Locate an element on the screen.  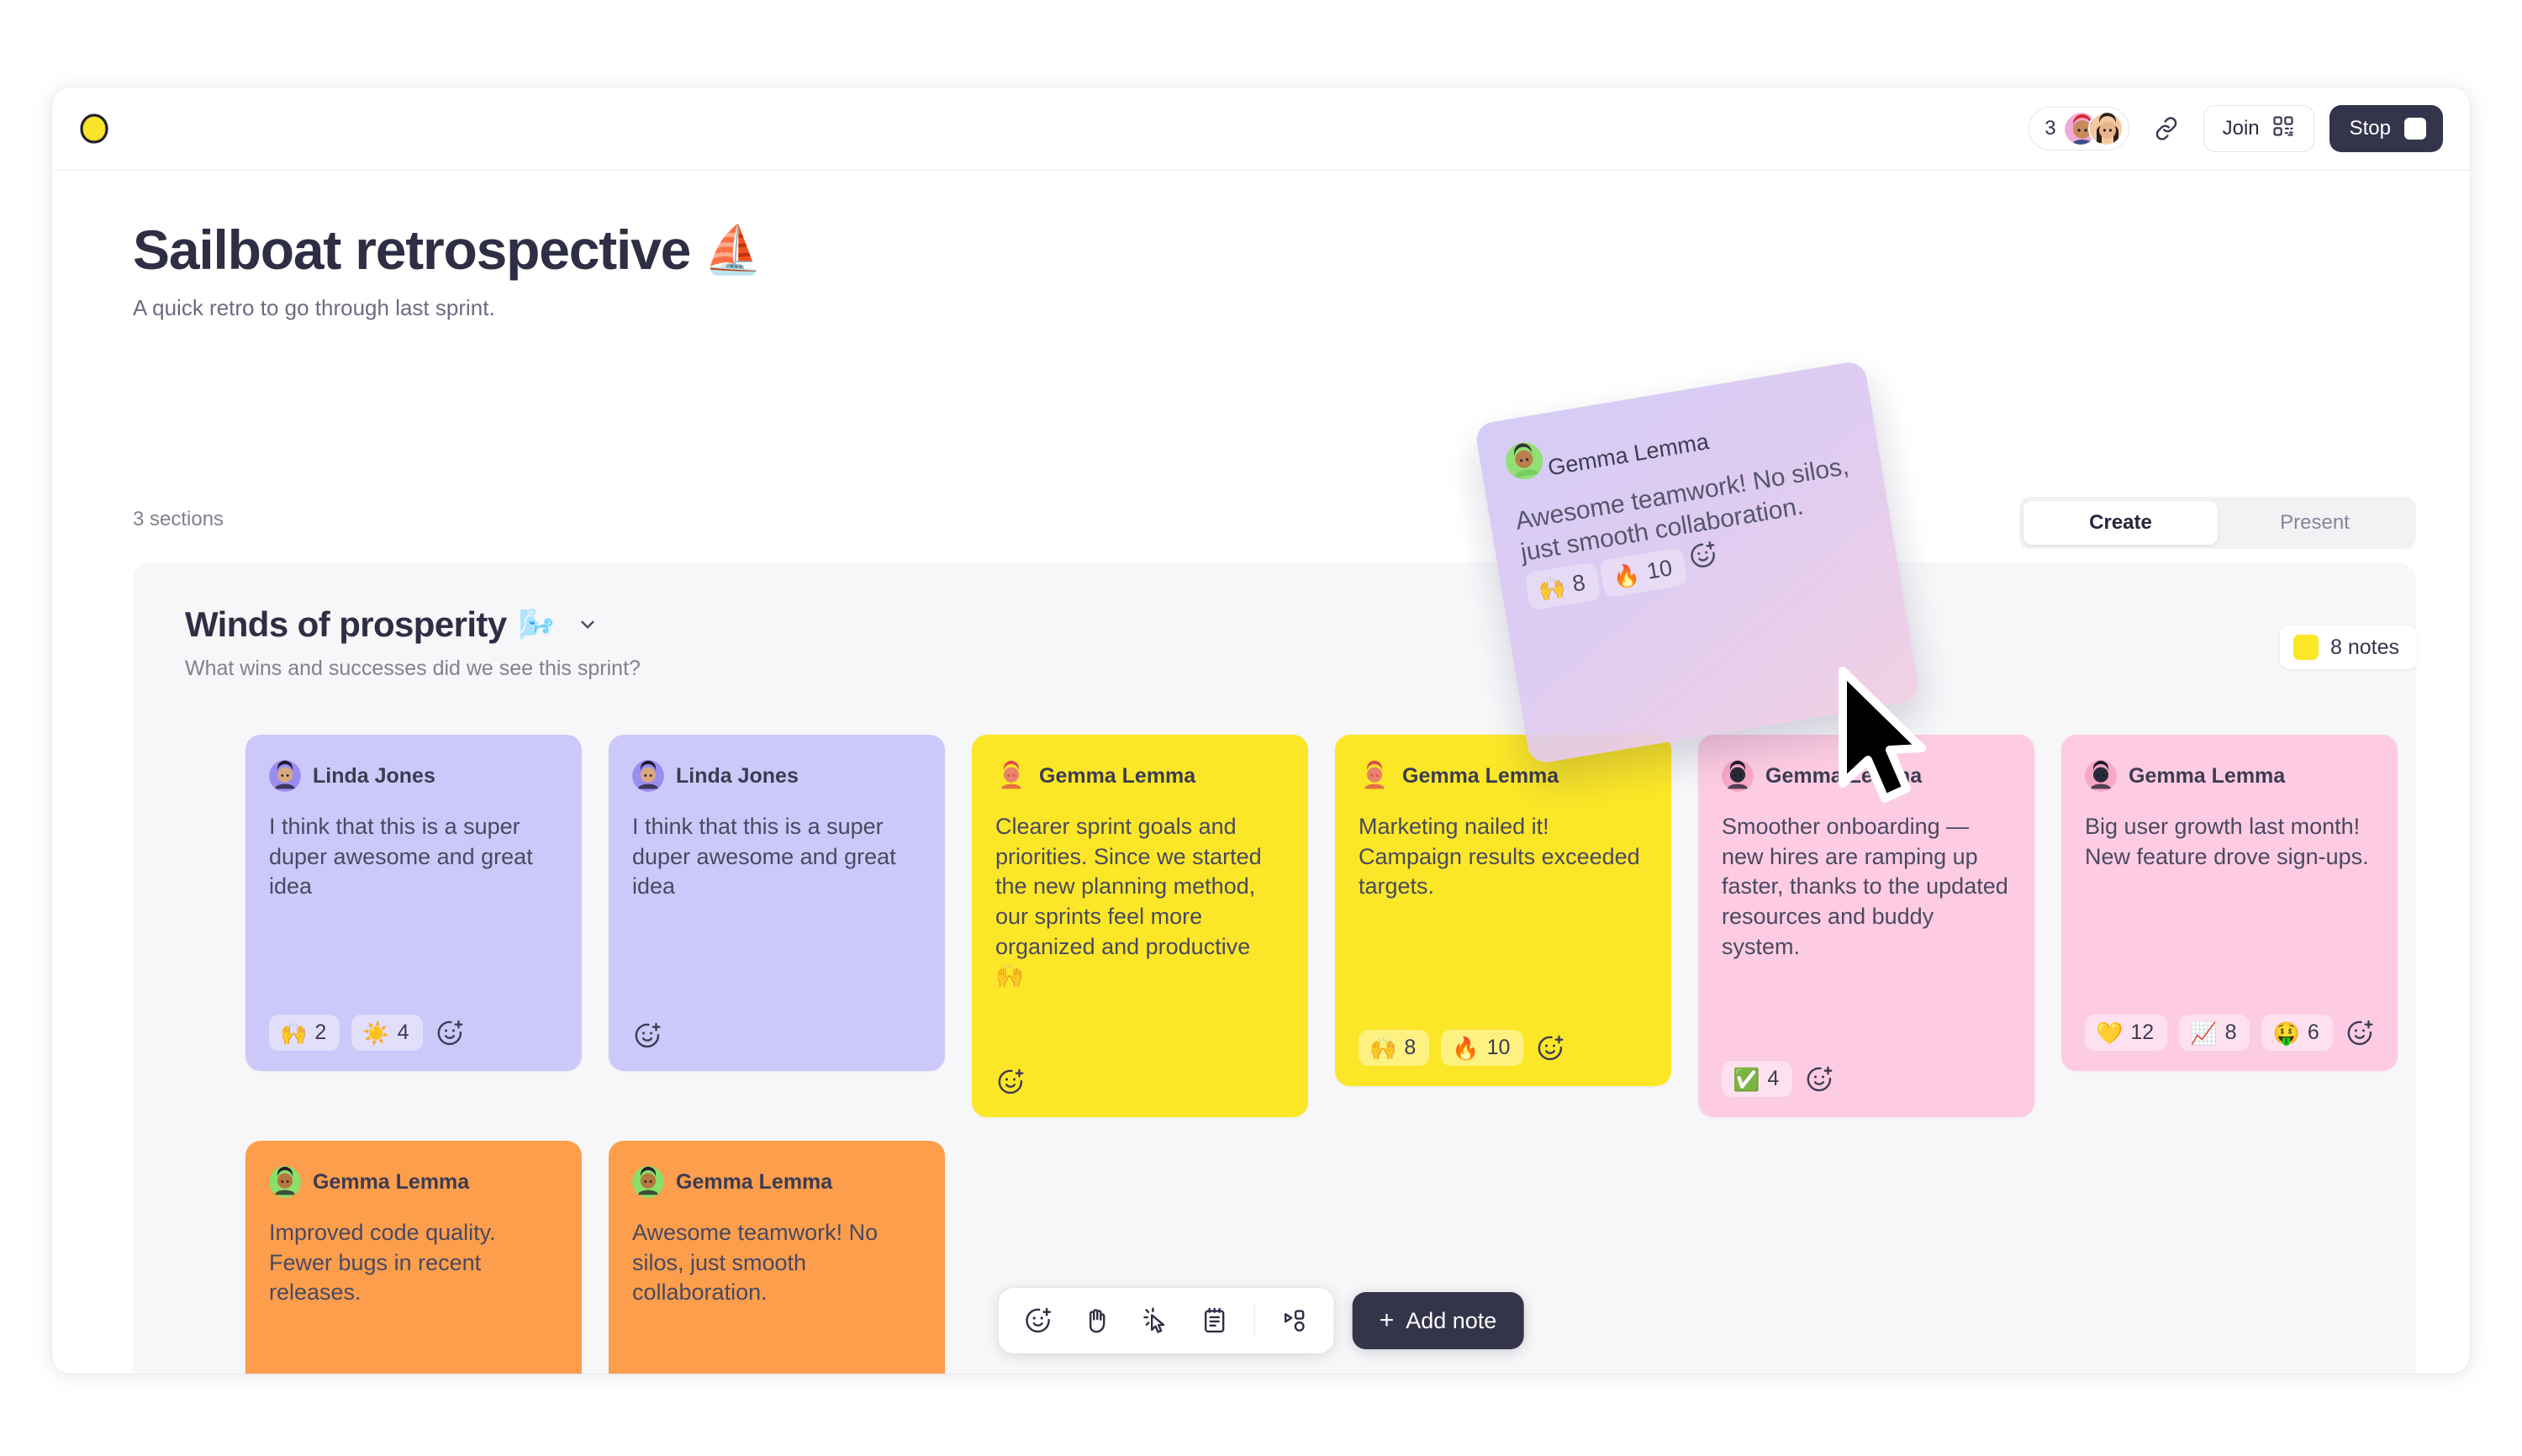
stop-label: Stop is located at coordinates (2370, 129).